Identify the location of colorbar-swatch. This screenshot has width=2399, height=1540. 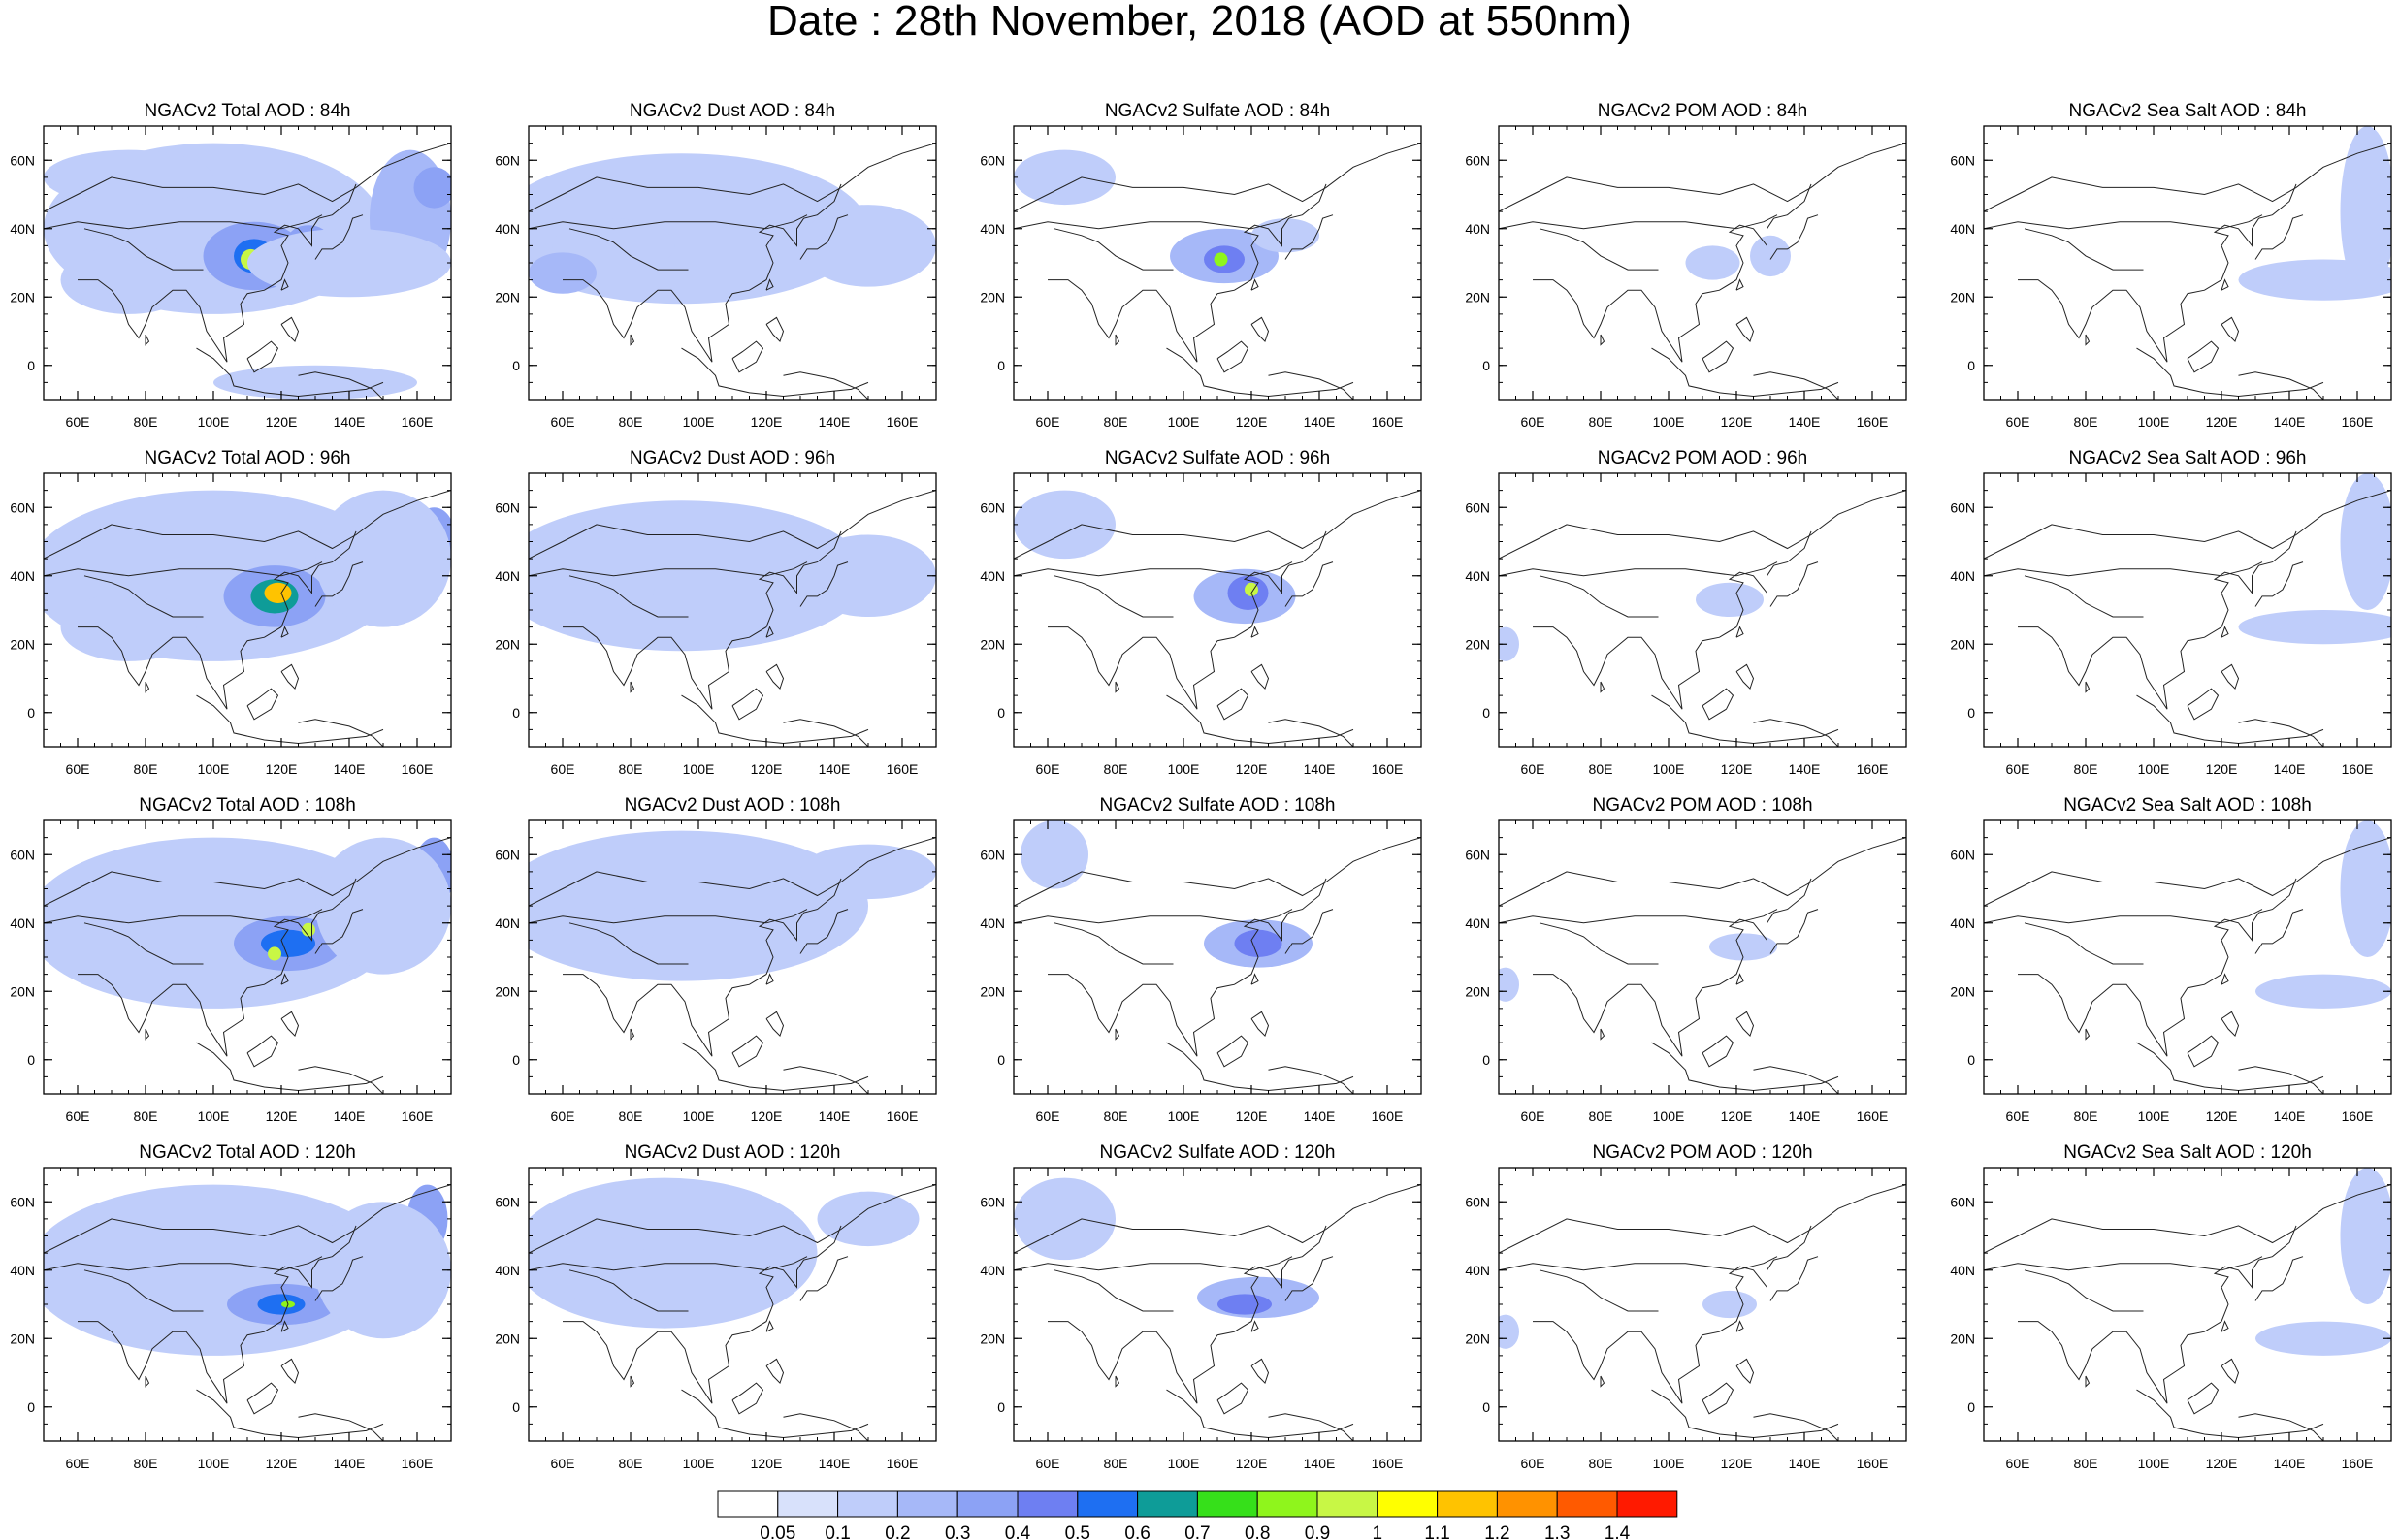
(1167, 1504).